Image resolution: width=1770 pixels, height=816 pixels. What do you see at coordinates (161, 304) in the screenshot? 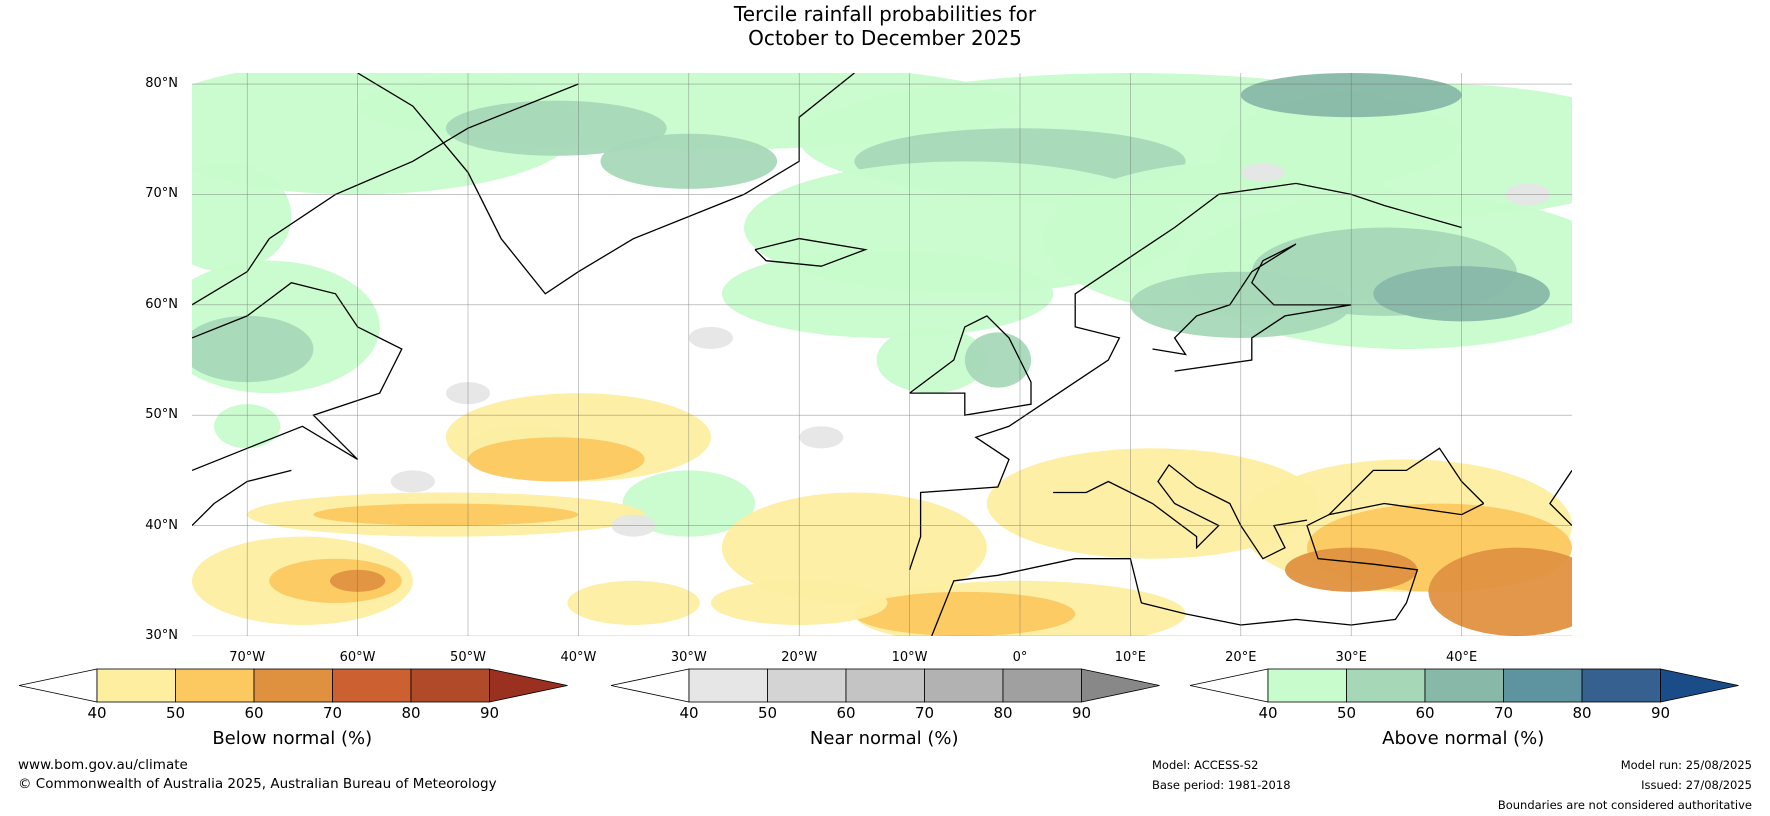
I see `latitude-tick-label: 60°N` at bounding box center [161, 304].